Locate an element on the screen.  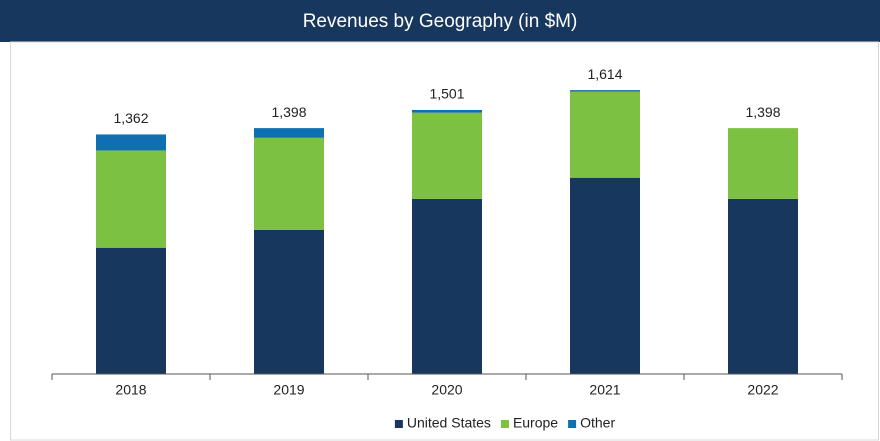
total-label: 1,614 is located at coordinates (604, 74).